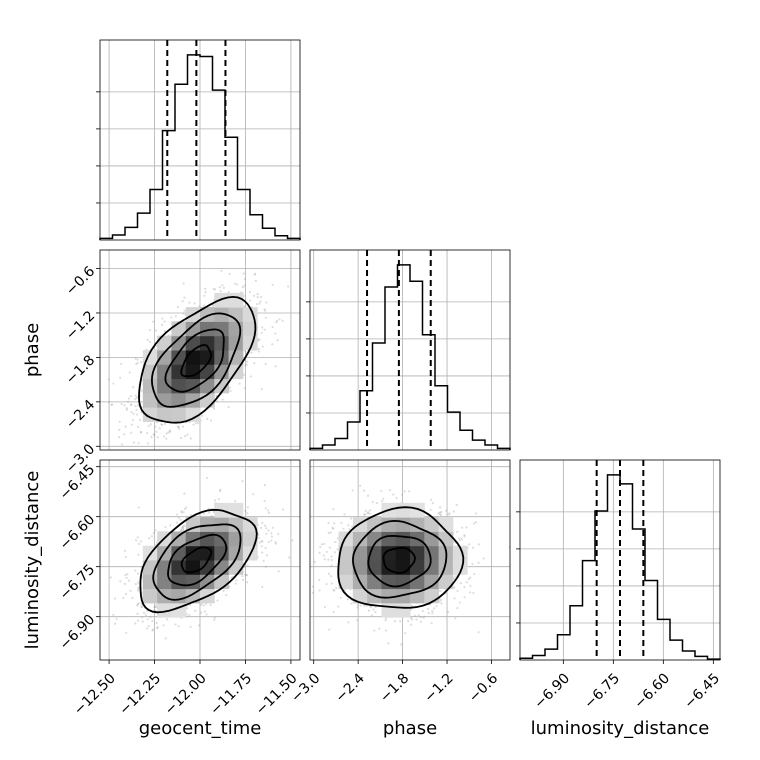  I want to click on density-layer, so click(200, 560).